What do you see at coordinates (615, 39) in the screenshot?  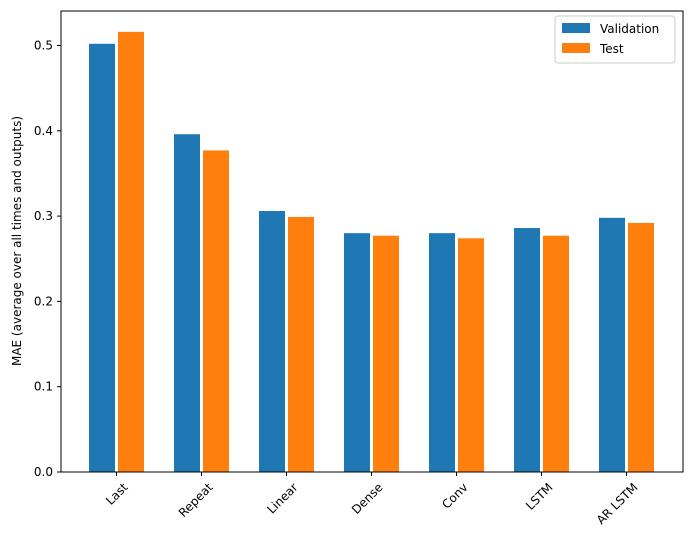 I see `legend: Validation Test` at bounding box center [615, 39].